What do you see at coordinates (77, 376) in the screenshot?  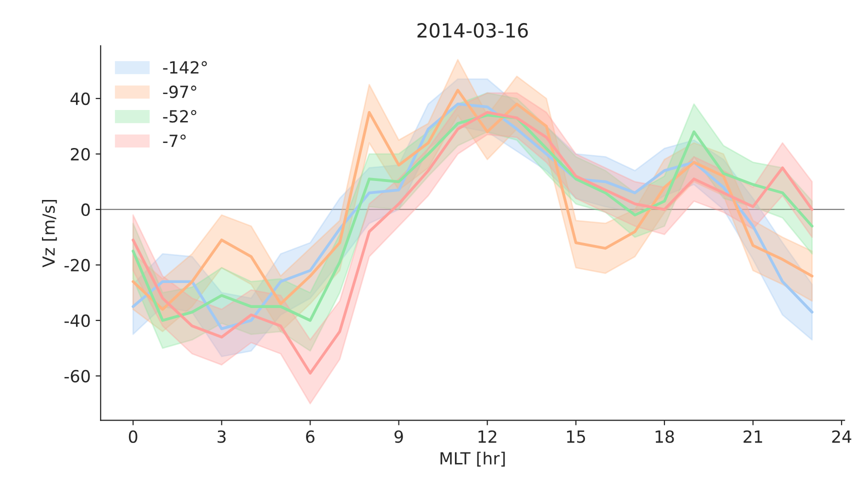 I see `y-tick-label: -60` at bounding box center [77, 376].